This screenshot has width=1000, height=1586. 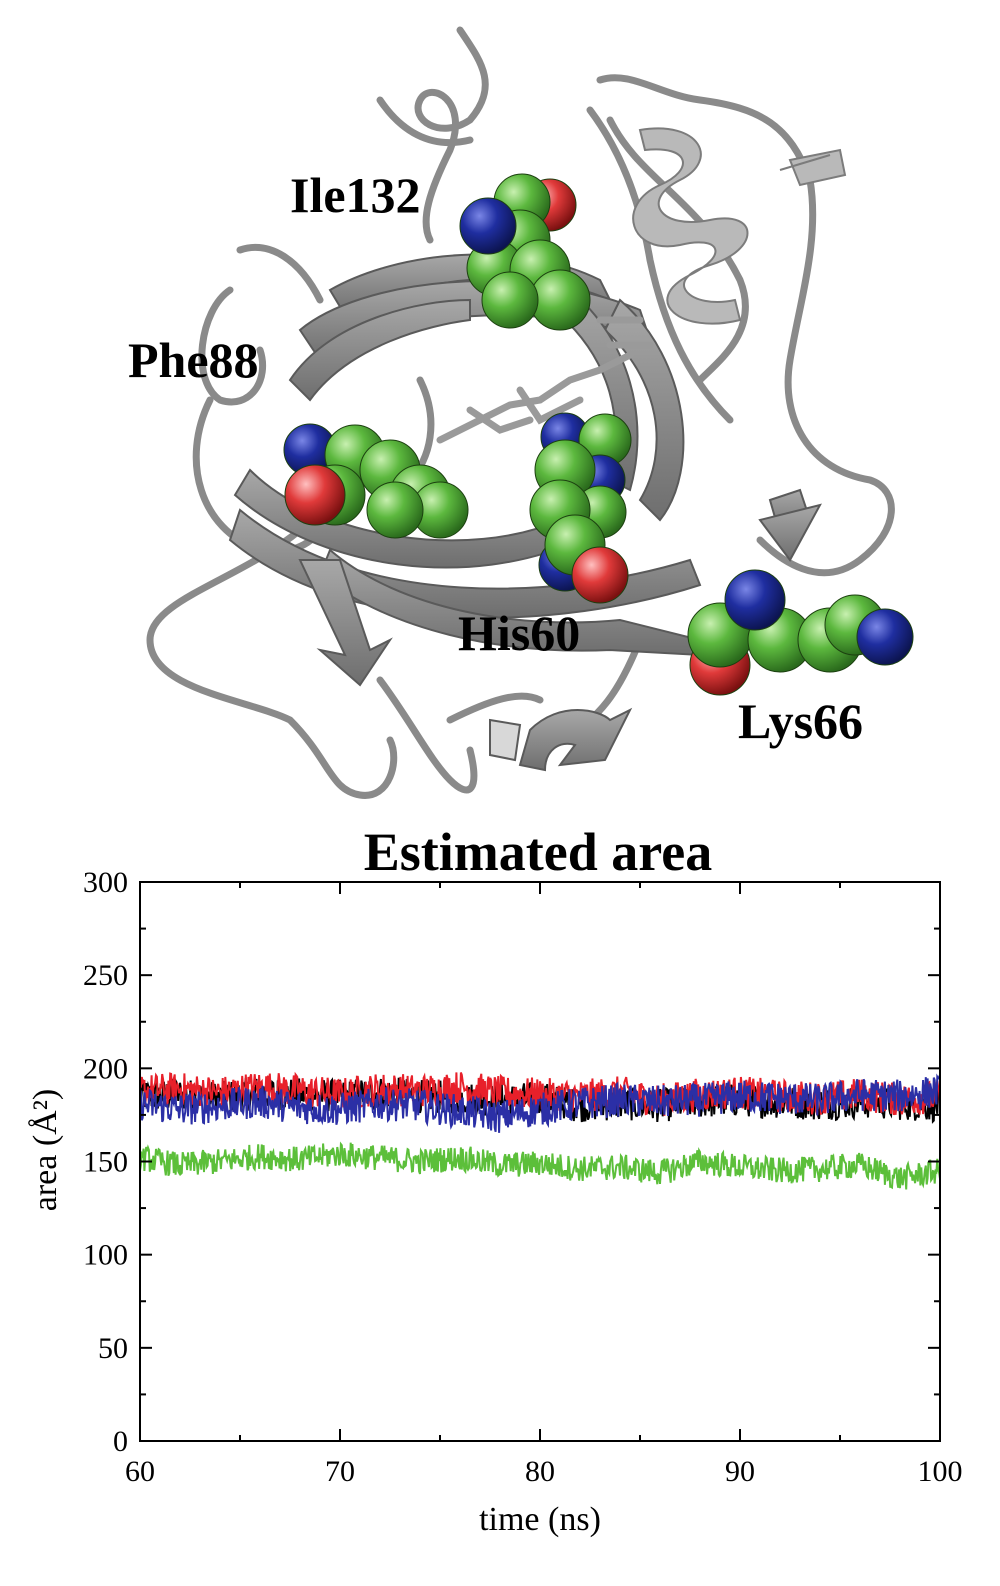 I want to click on phe88-spheres, so click(x=376, y=481).